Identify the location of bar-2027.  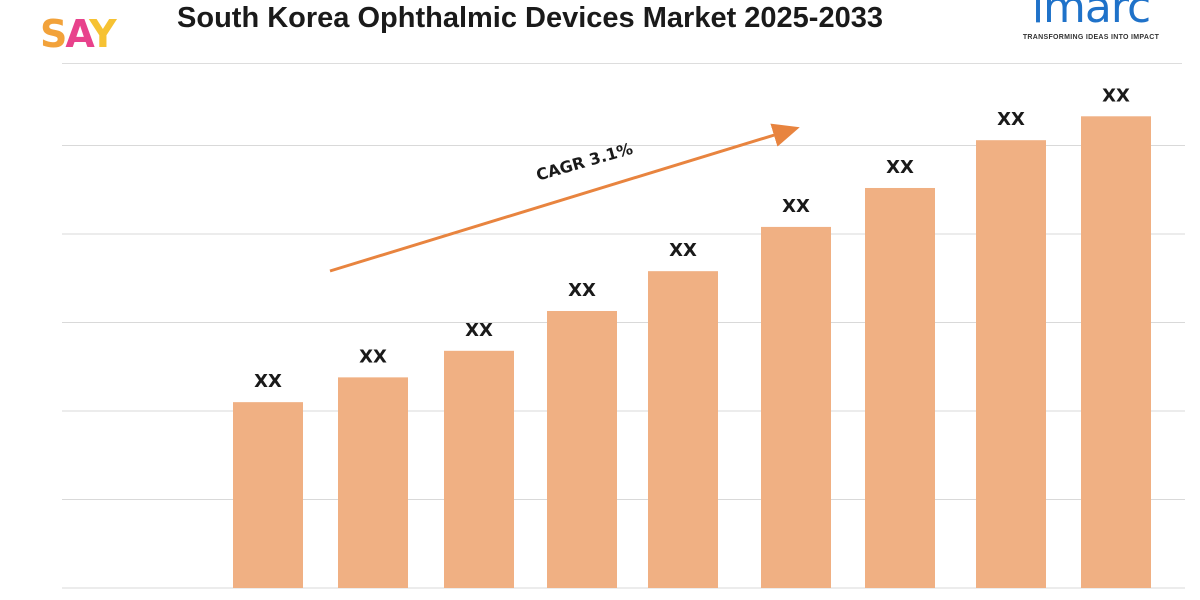
(479, 469).